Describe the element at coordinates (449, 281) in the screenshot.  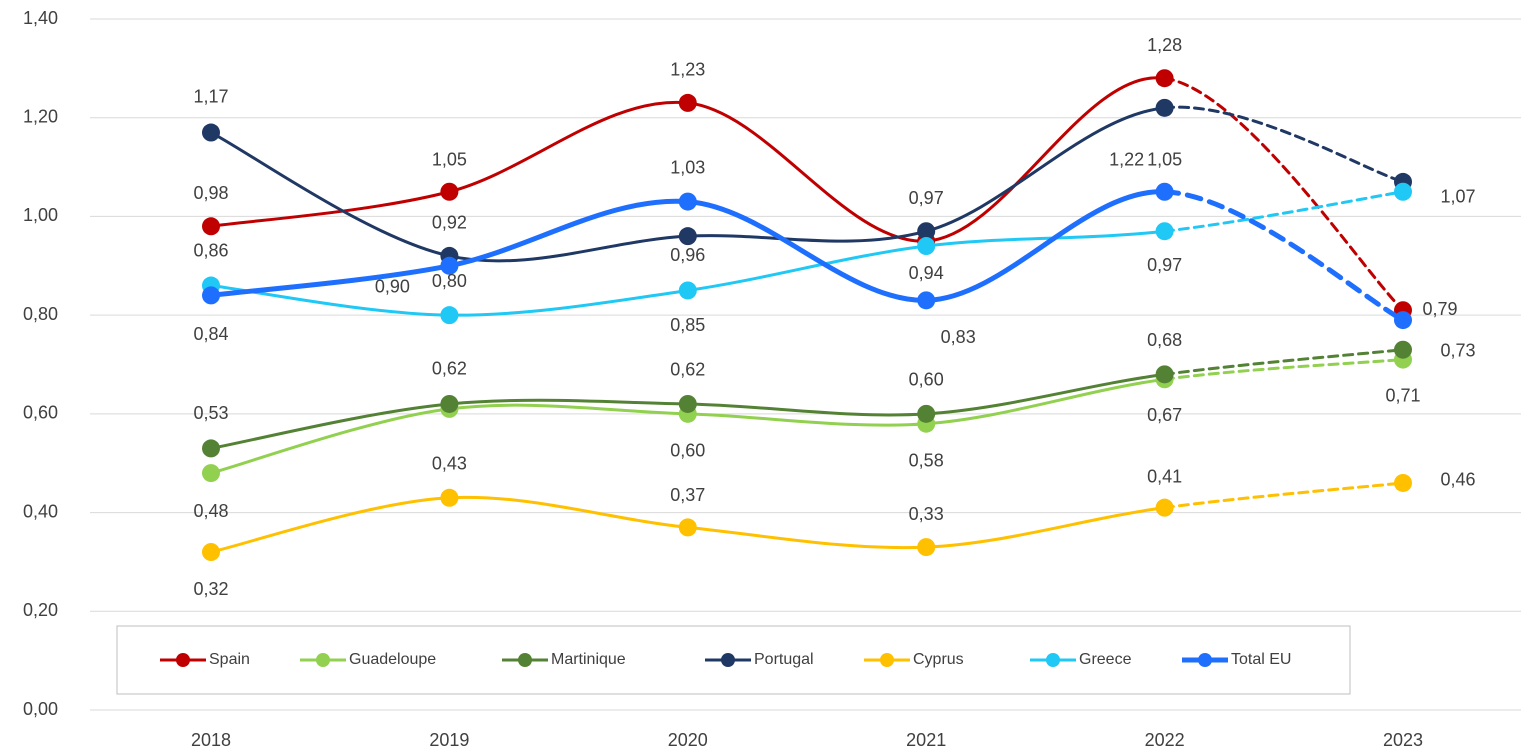
I see `data-label: 0,80` at that location.